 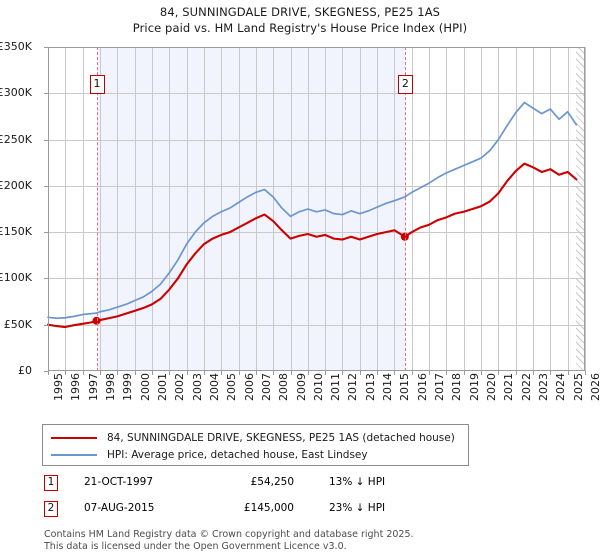 What do you see at coordinates (51, 483) in the screenshot?
I see `transaction-badge: 1` at bounding box center [51, 483].